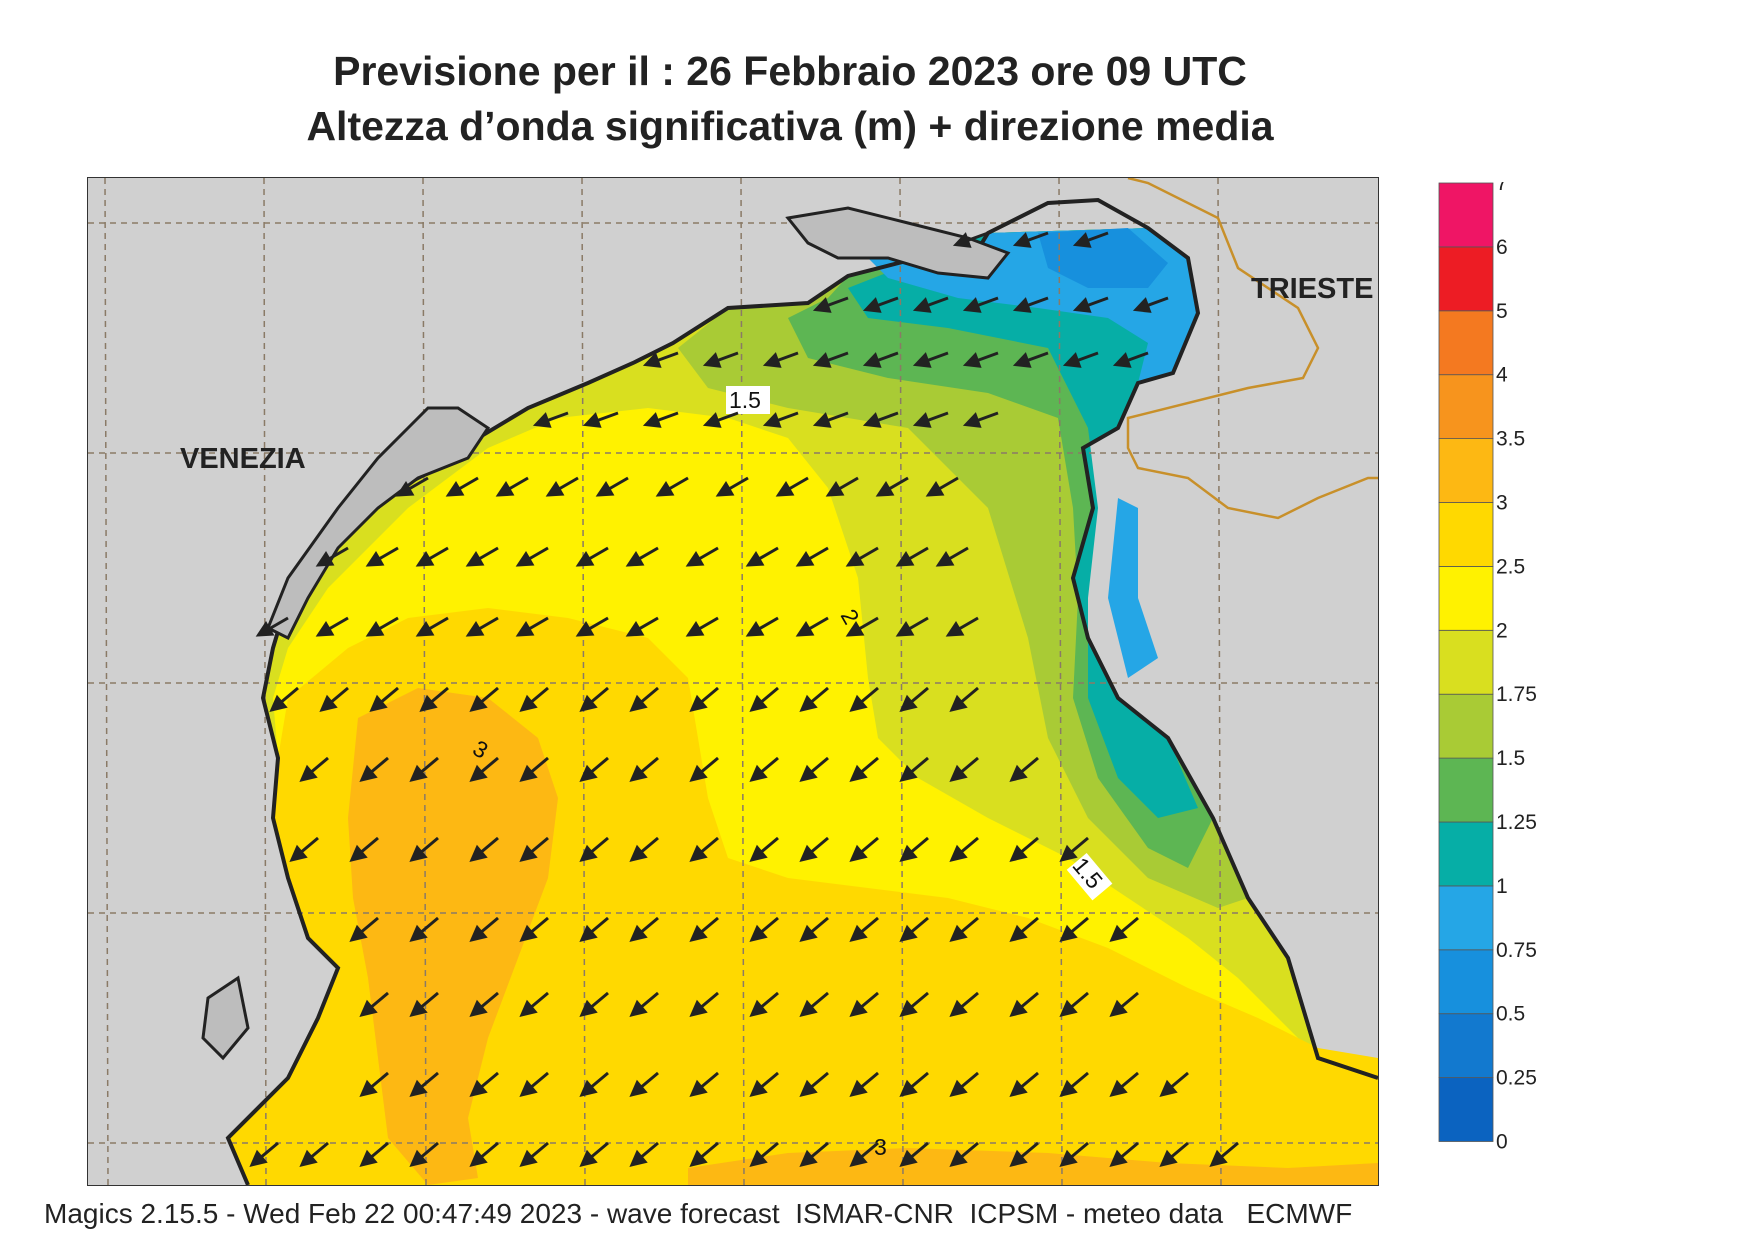  I want to click on venice-lagoon, so click(378, 523).